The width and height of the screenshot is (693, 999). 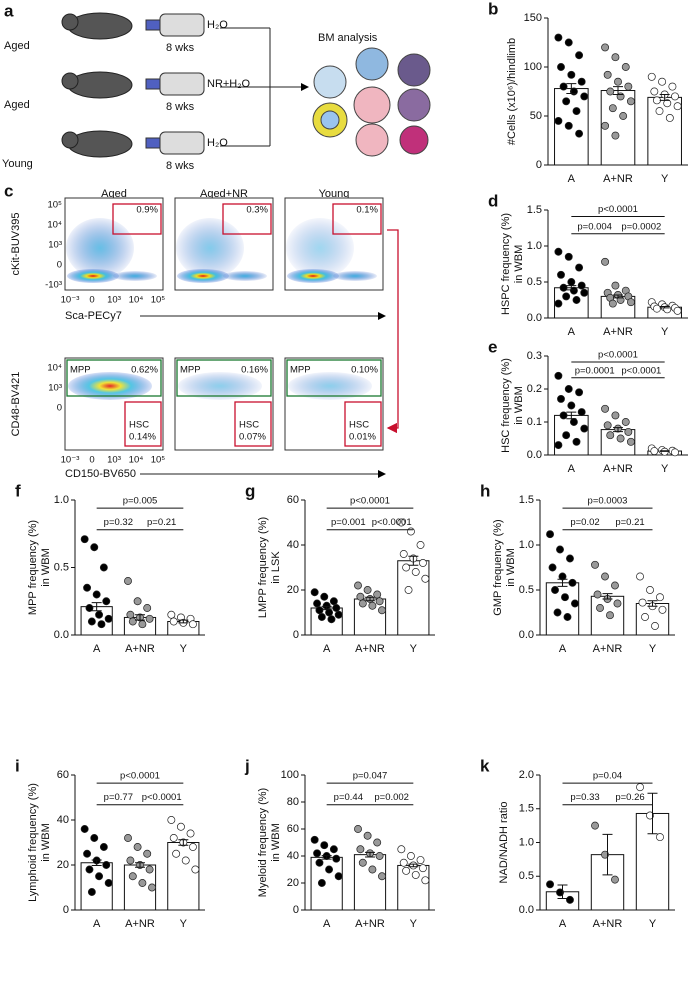 I want to click on flow-tick: 10³, so click(x=114, y=460).